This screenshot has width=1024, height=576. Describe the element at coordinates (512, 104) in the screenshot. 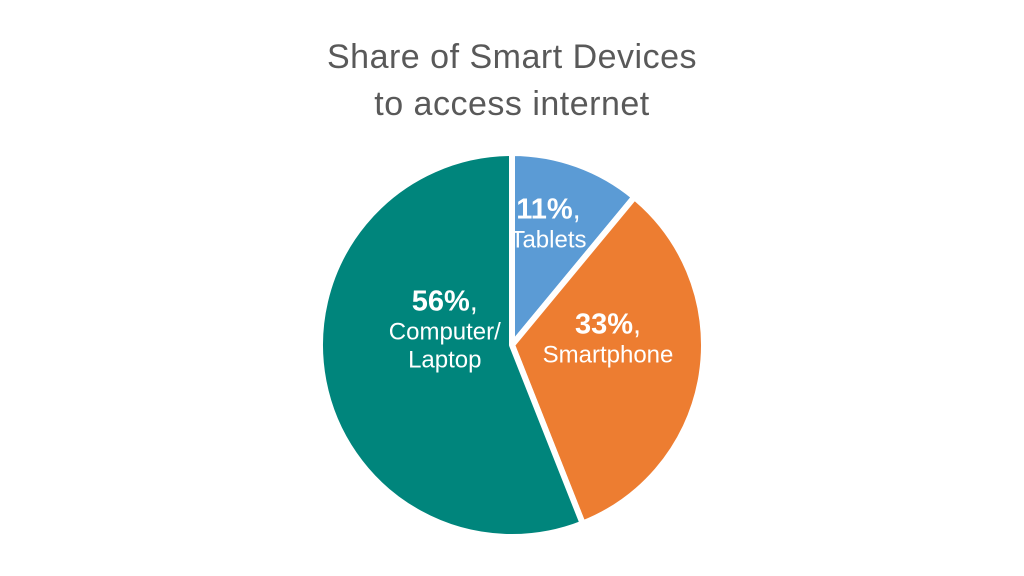

I see `chart-title-line-2: to access internet` at that location.